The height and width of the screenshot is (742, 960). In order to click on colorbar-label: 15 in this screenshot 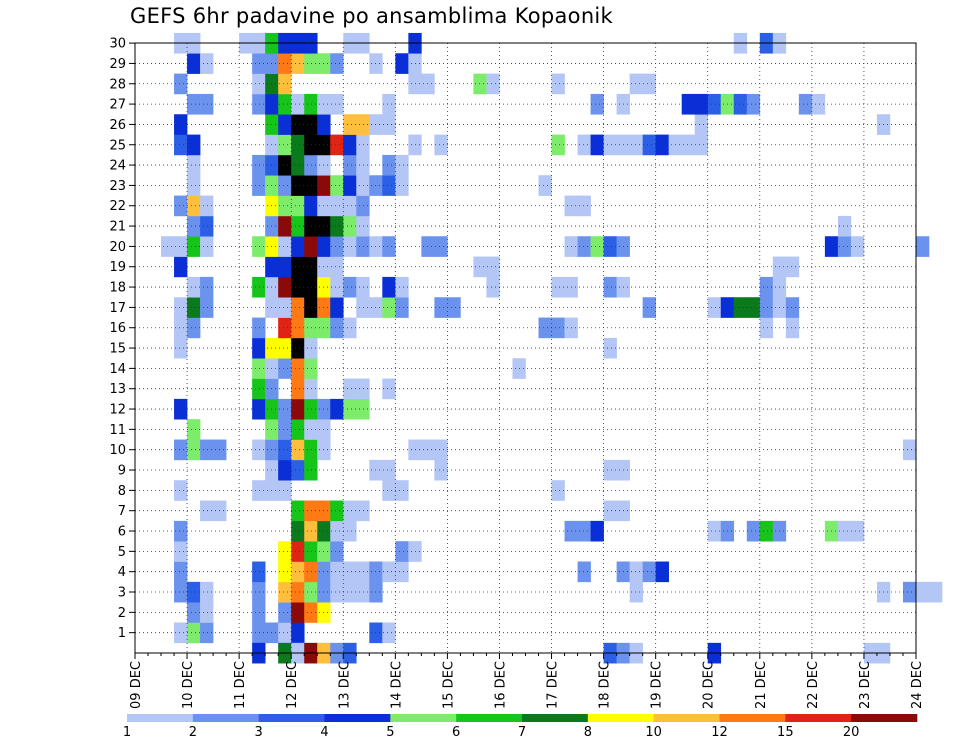, I will do `click(785, 732)`.